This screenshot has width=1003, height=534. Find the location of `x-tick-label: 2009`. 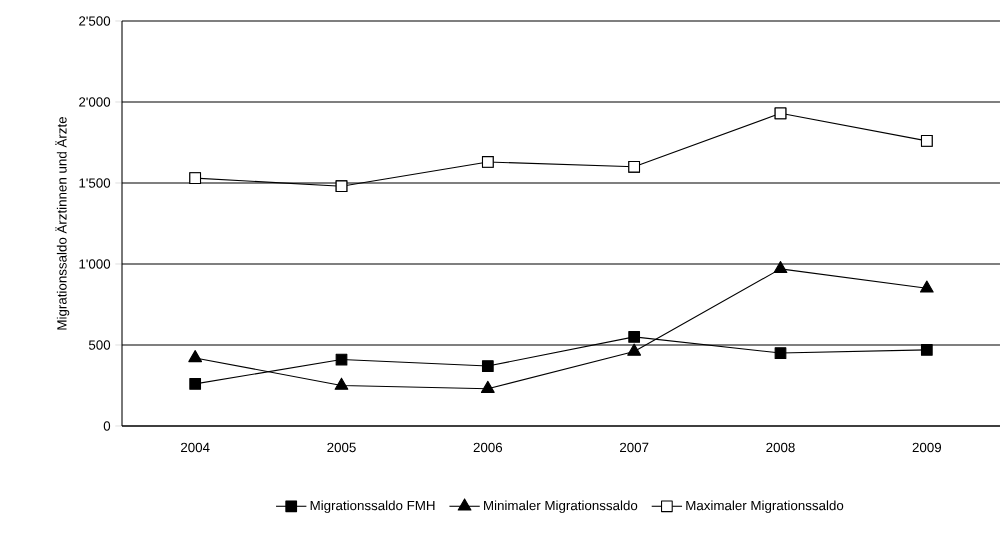

x-tick-label: 2009 is located at coordinates (927, 447).